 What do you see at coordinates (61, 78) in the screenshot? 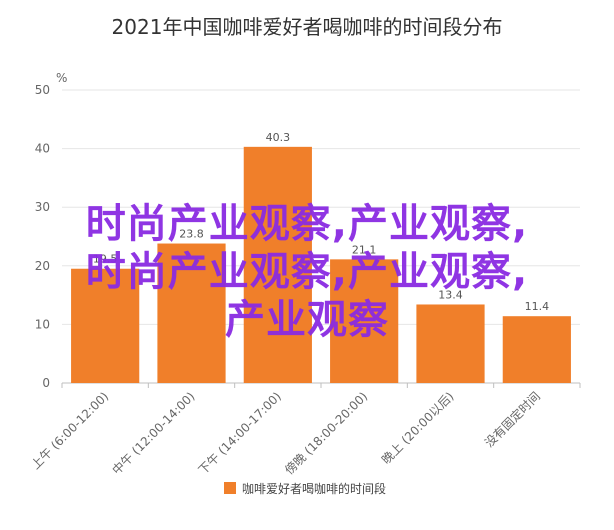
I see `y-axis-unit: %` at bounding box center [61, 78].